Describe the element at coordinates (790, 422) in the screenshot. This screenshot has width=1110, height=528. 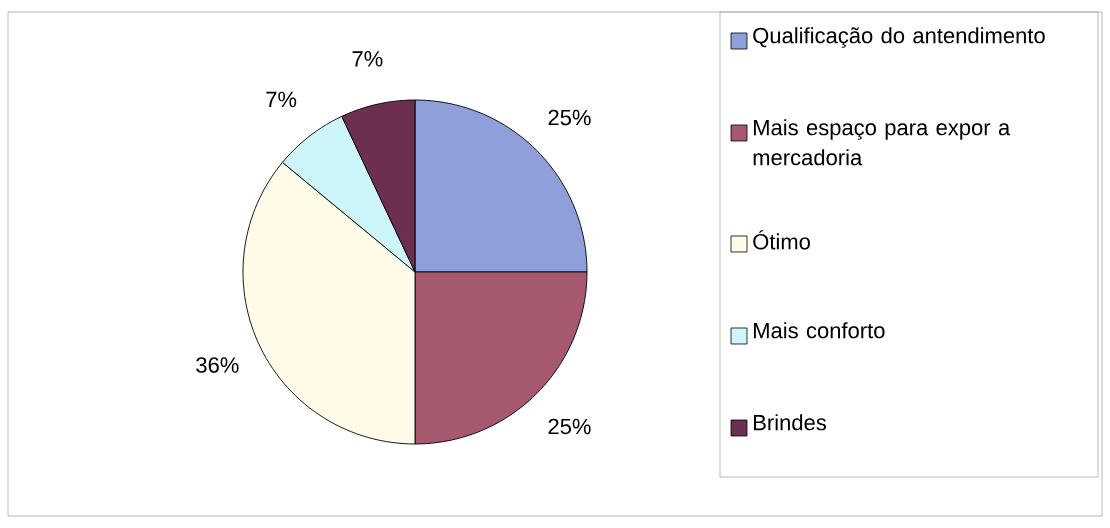
I see `legend-label: Brindes` at that location.